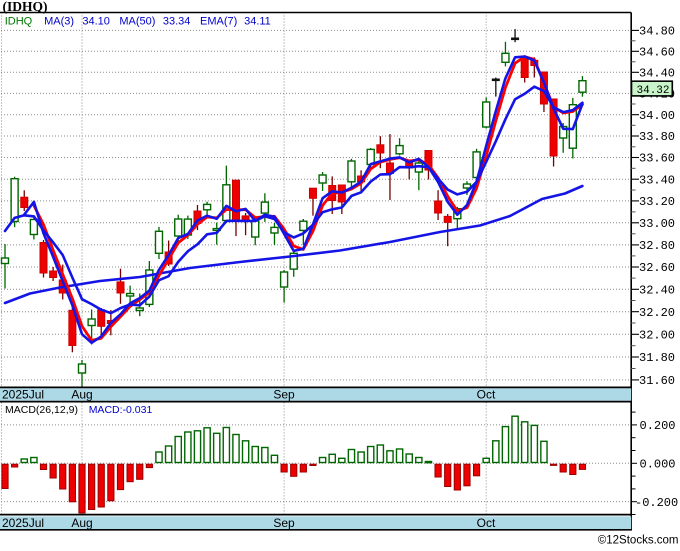 This screenshot has width=680, height=551. What do you see at coordinates (218, 22) in the screenshot?
I see `svg-text: EMA(7)` at bounding box center [218, 22].